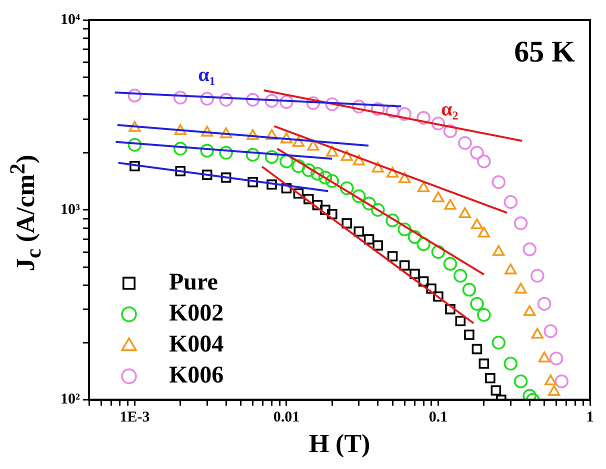  Describe the element at coordinates (70, 400) in the screenshot. I see `y-tick-label: 10²` at that location.